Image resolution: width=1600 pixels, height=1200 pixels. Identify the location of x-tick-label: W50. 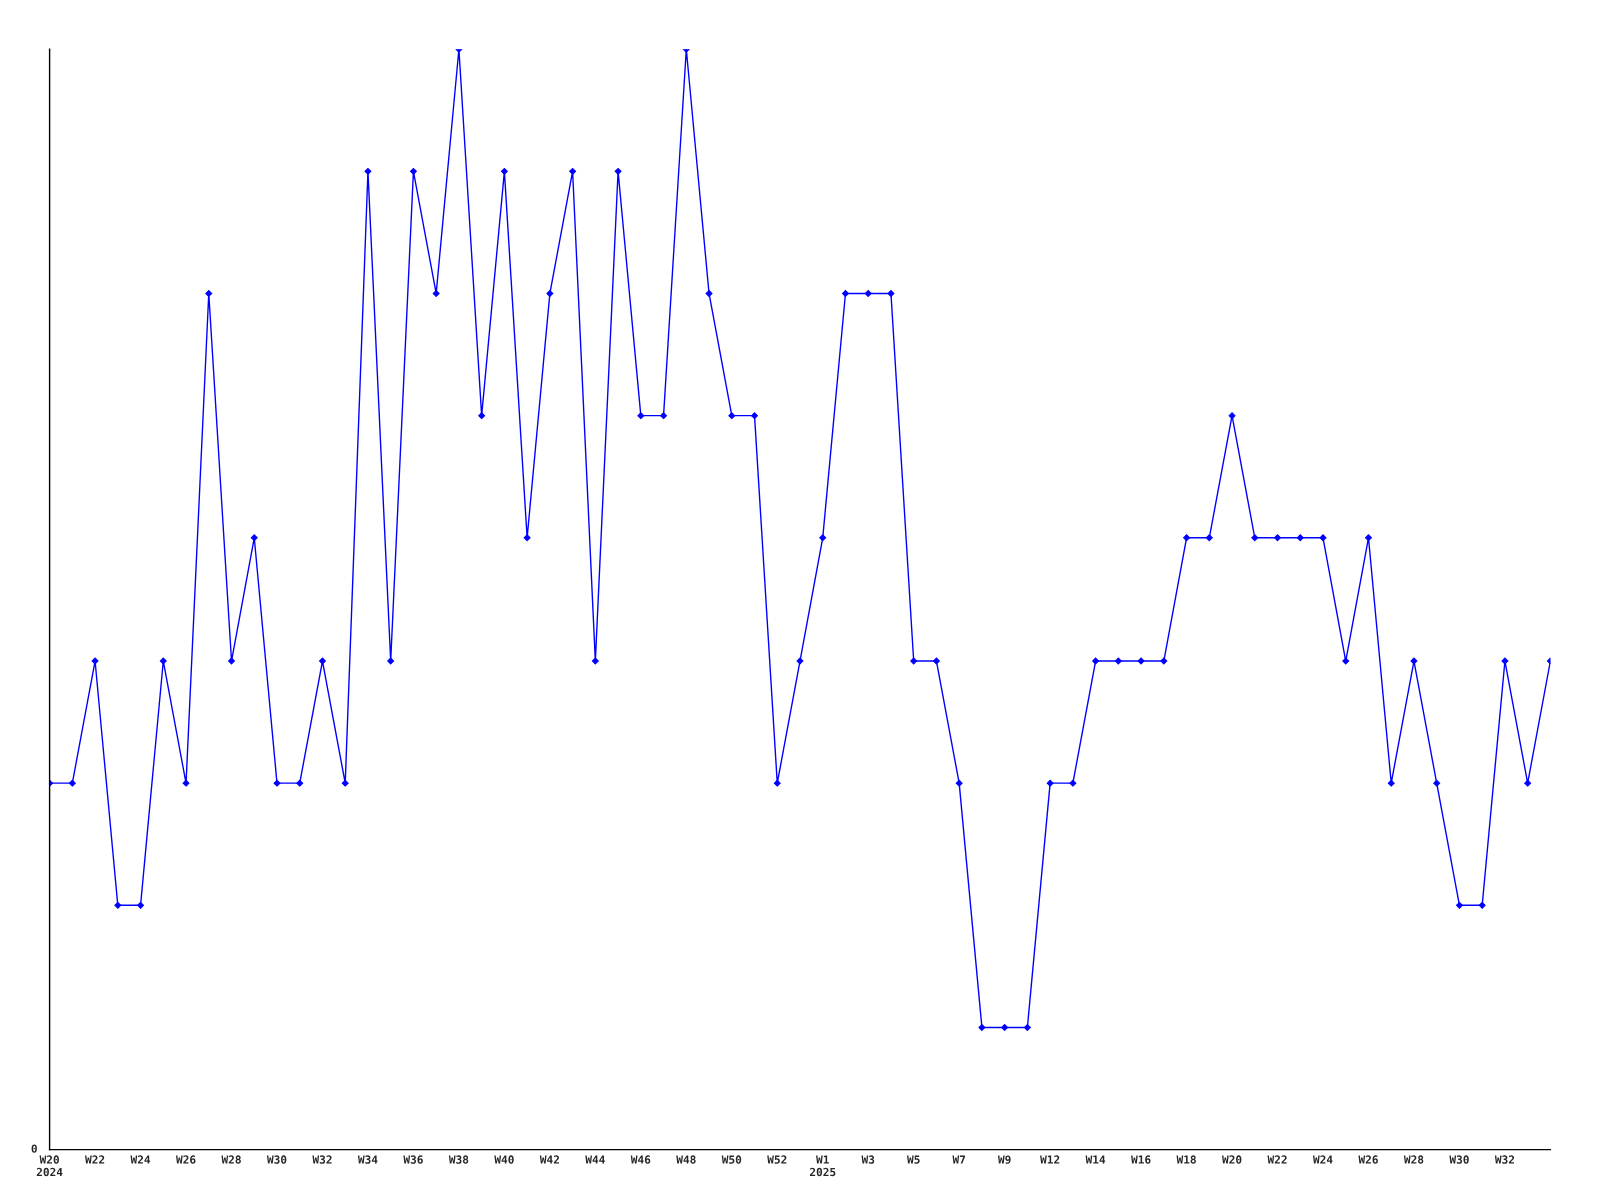
(731, 1159).